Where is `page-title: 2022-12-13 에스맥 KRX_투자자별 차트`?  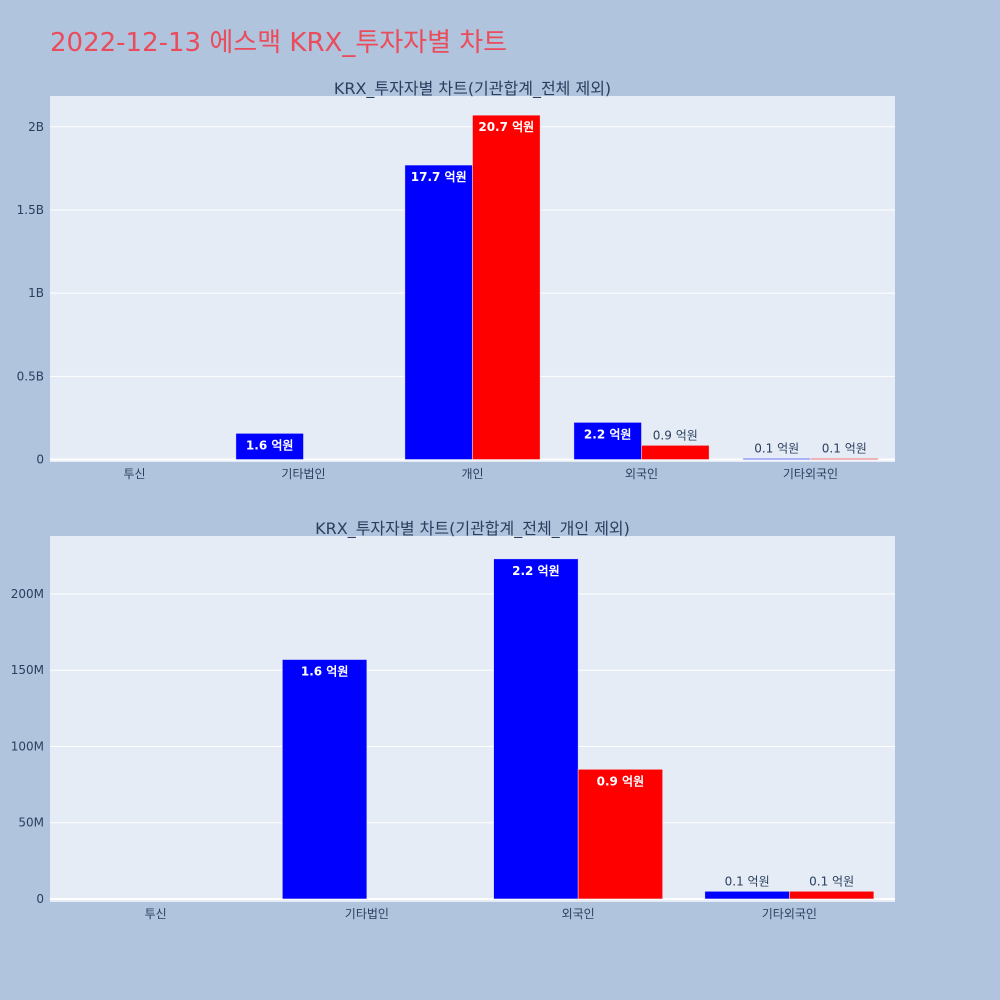
page-title: 2022-12-13 에스맥 KRX_투자자별 차트 is located at coordinates (279, 43).